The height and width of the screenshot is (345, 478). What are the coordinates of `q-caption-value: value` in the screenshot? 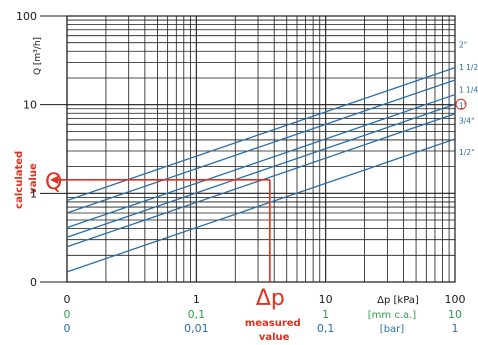 It's located at (33, 178).